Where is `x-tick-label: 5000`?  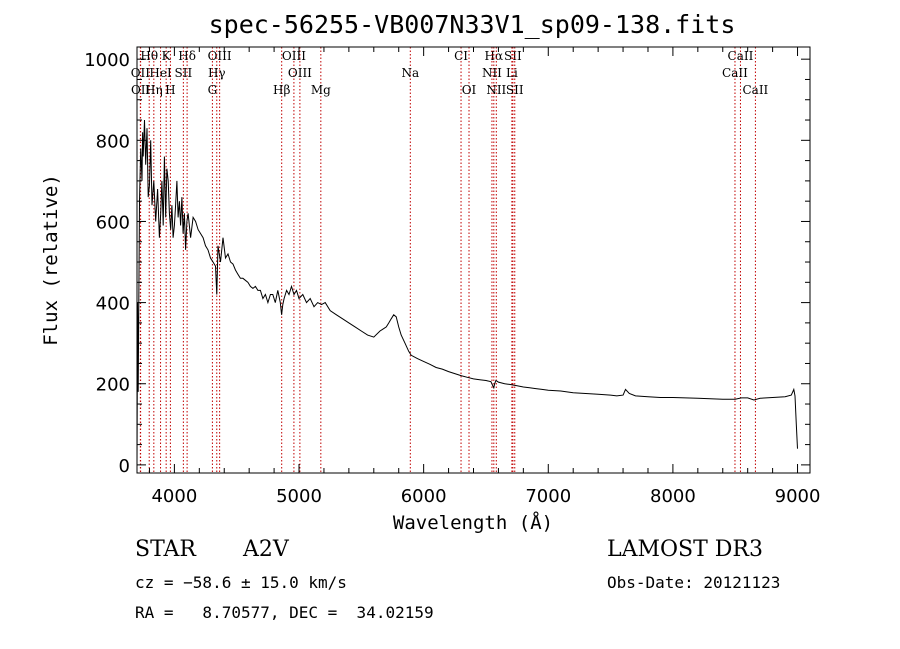
x-tick-label: 5000 is located at coordinates (299, 496).